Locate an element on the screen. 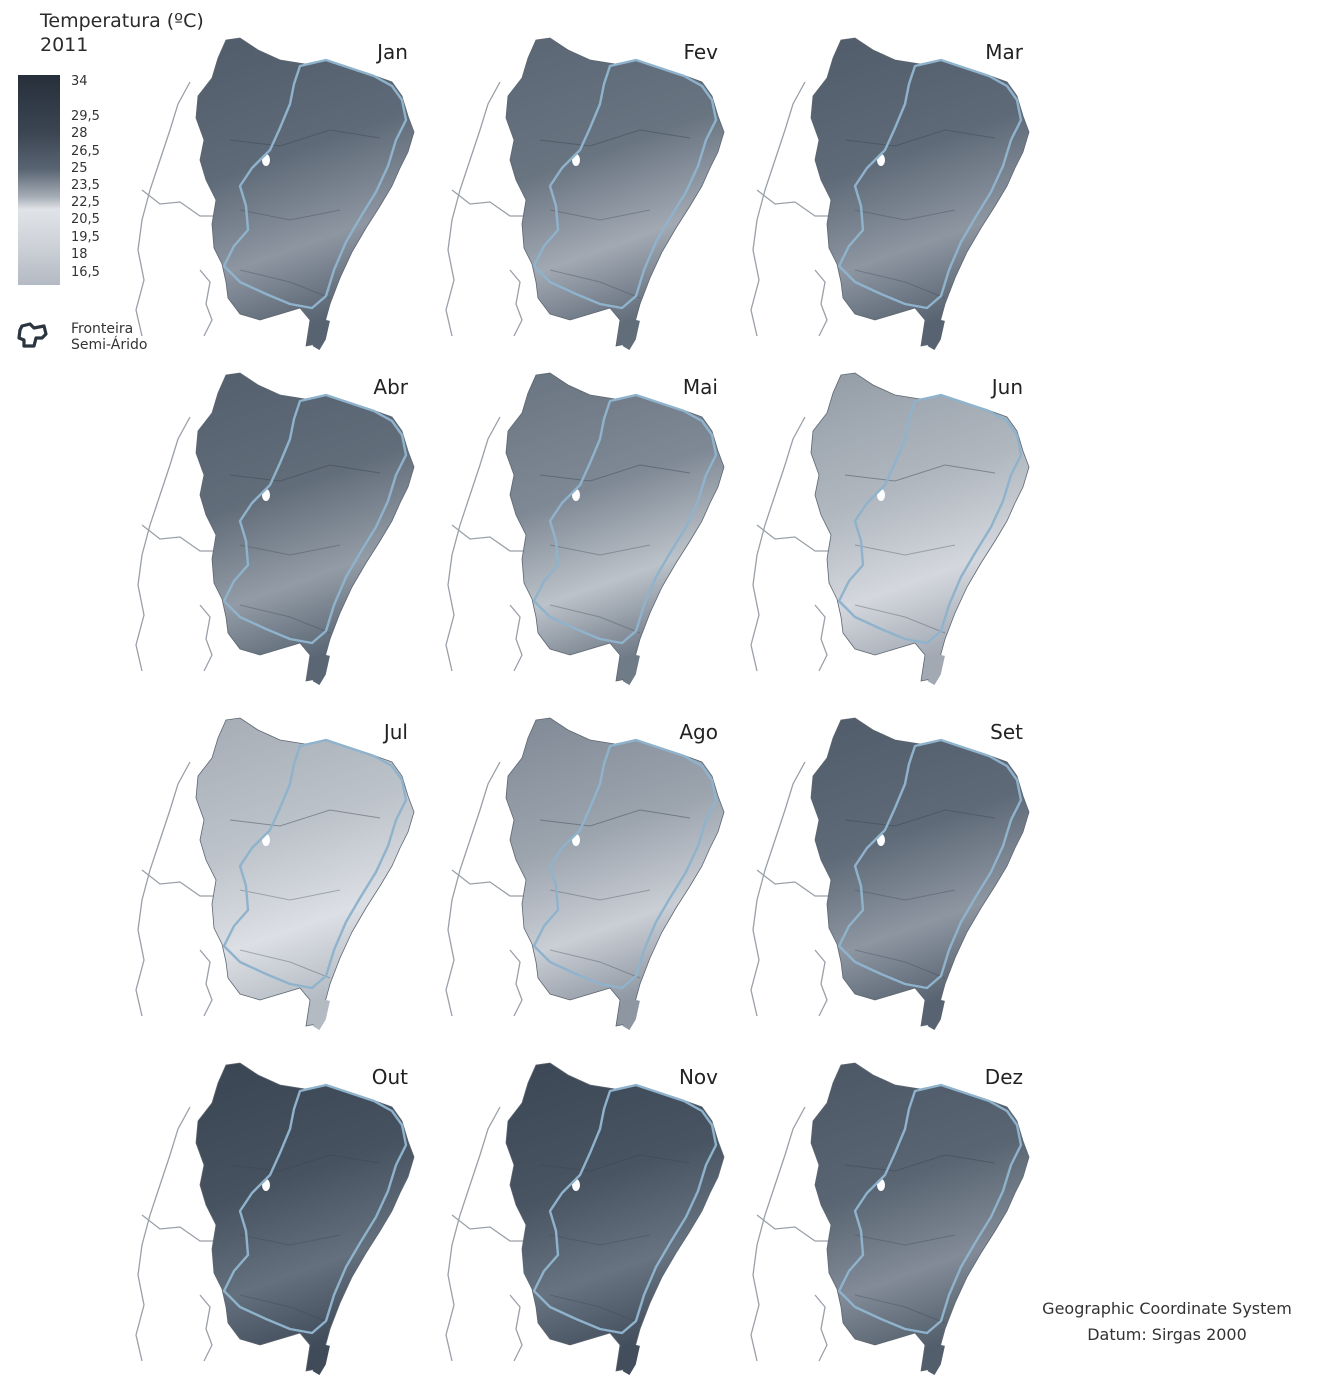  legend-title: Temperatura (ºC) is located at coordinates (122, 21).